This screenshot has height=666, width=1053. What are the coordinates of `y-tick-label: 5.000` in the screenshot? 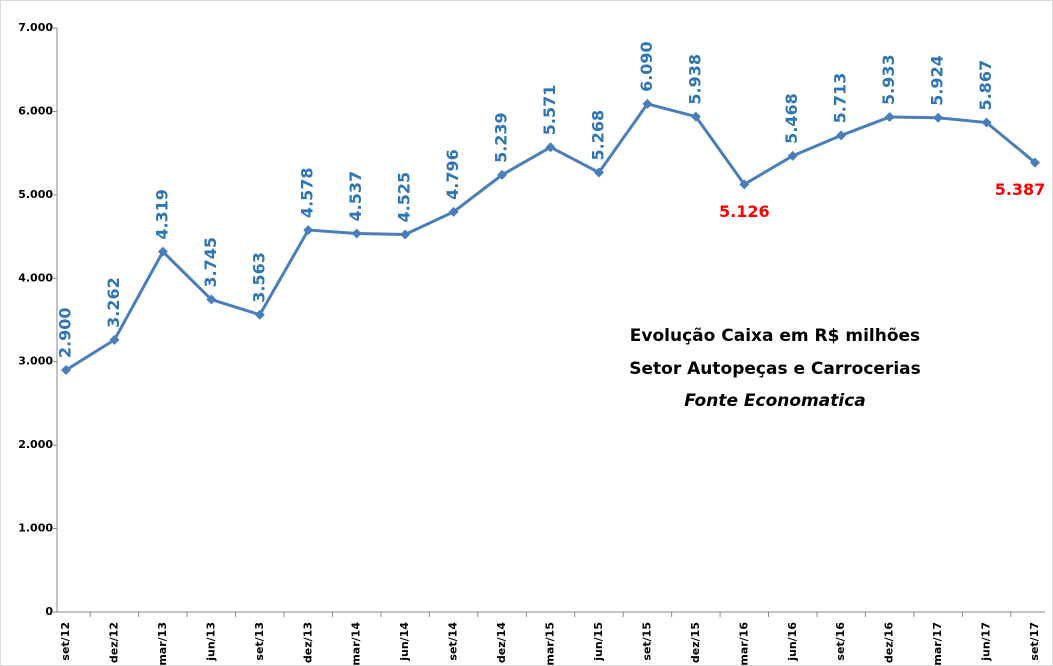 It's located at (35, 194).